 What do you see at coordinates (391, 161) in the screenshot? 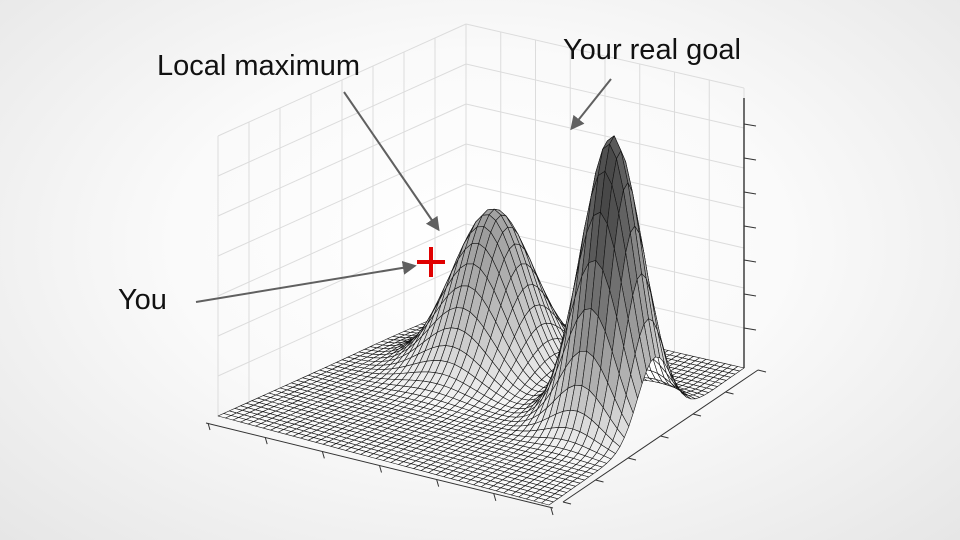
I see `local-maximum-arrow` at bounding box center [391, 161].